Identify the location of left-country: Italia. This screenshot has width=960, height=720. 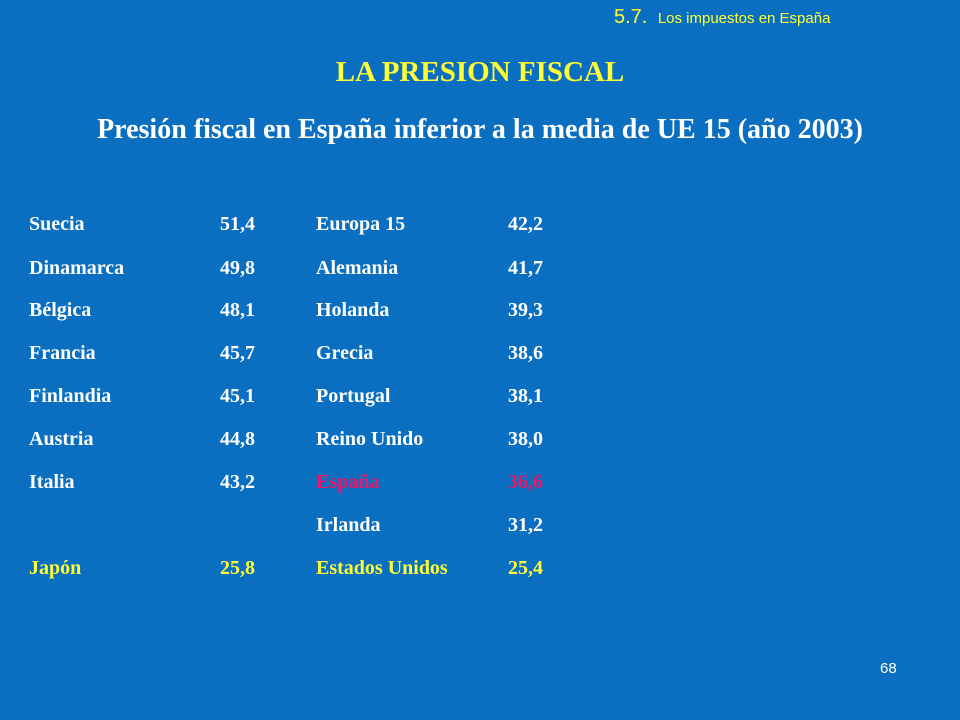
(52, 482).